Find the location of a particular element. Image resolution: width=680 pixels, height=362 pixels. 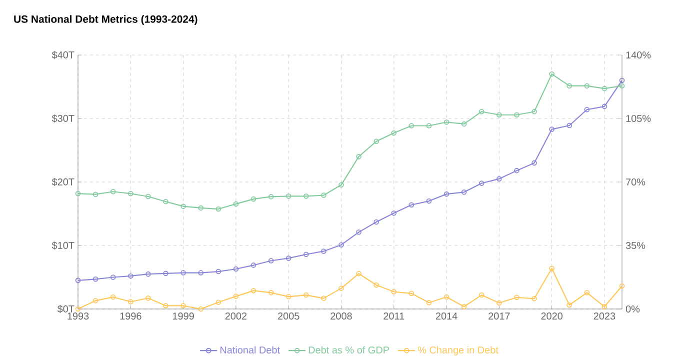

x-tick-label: 2017 is located at coordinates (499, 316).